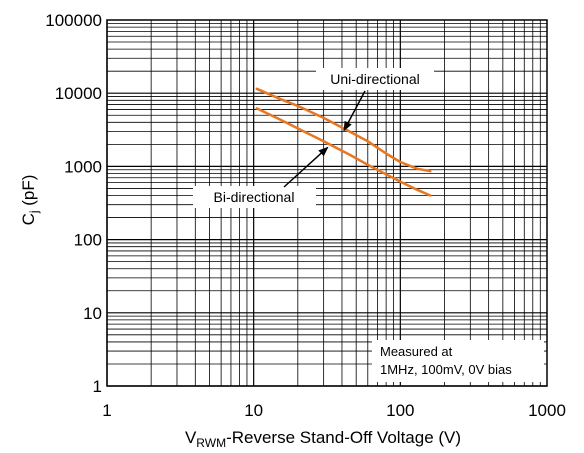  Describe the element at coordinates (306, 167) in the screenshot. I see `bi-arrow` at that location.